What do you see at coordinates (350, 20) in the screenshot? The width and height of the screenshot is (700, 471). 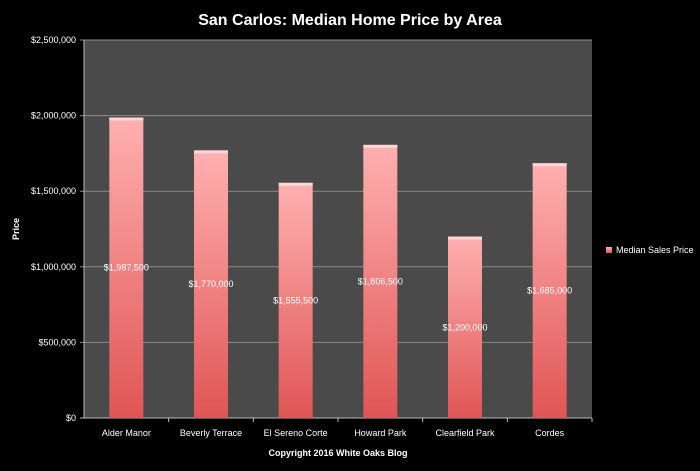 I see `chart-title: San Carlos: Median Home Price by Area` at bounding box center [350, 20].